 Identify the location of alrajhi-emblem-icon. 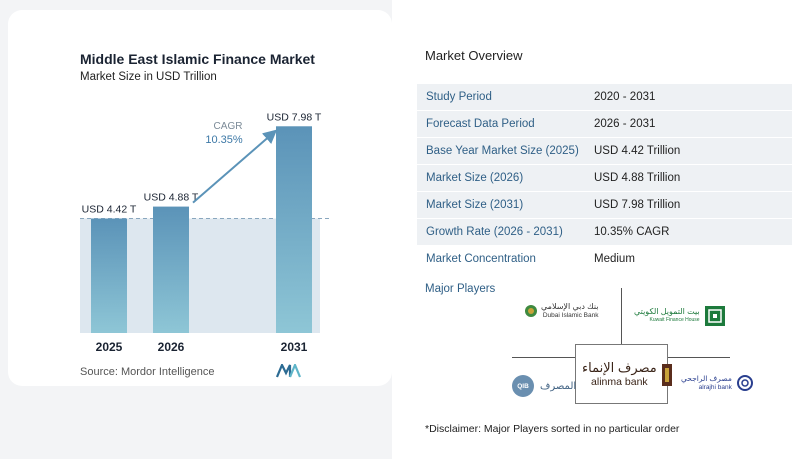
(744, 383).